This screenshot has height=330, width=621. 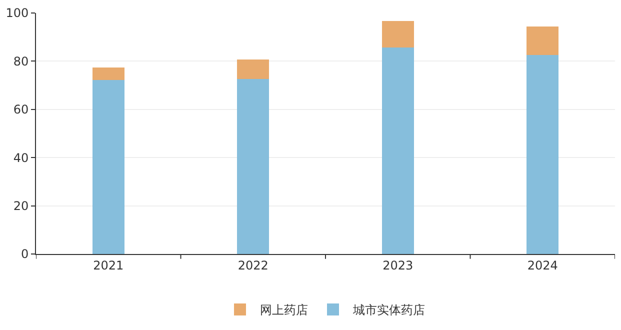 What do you see at coordinates (398, 265) in the screenshot?
I see `x-tick-label: 2023` at bounding box center [398, 265].